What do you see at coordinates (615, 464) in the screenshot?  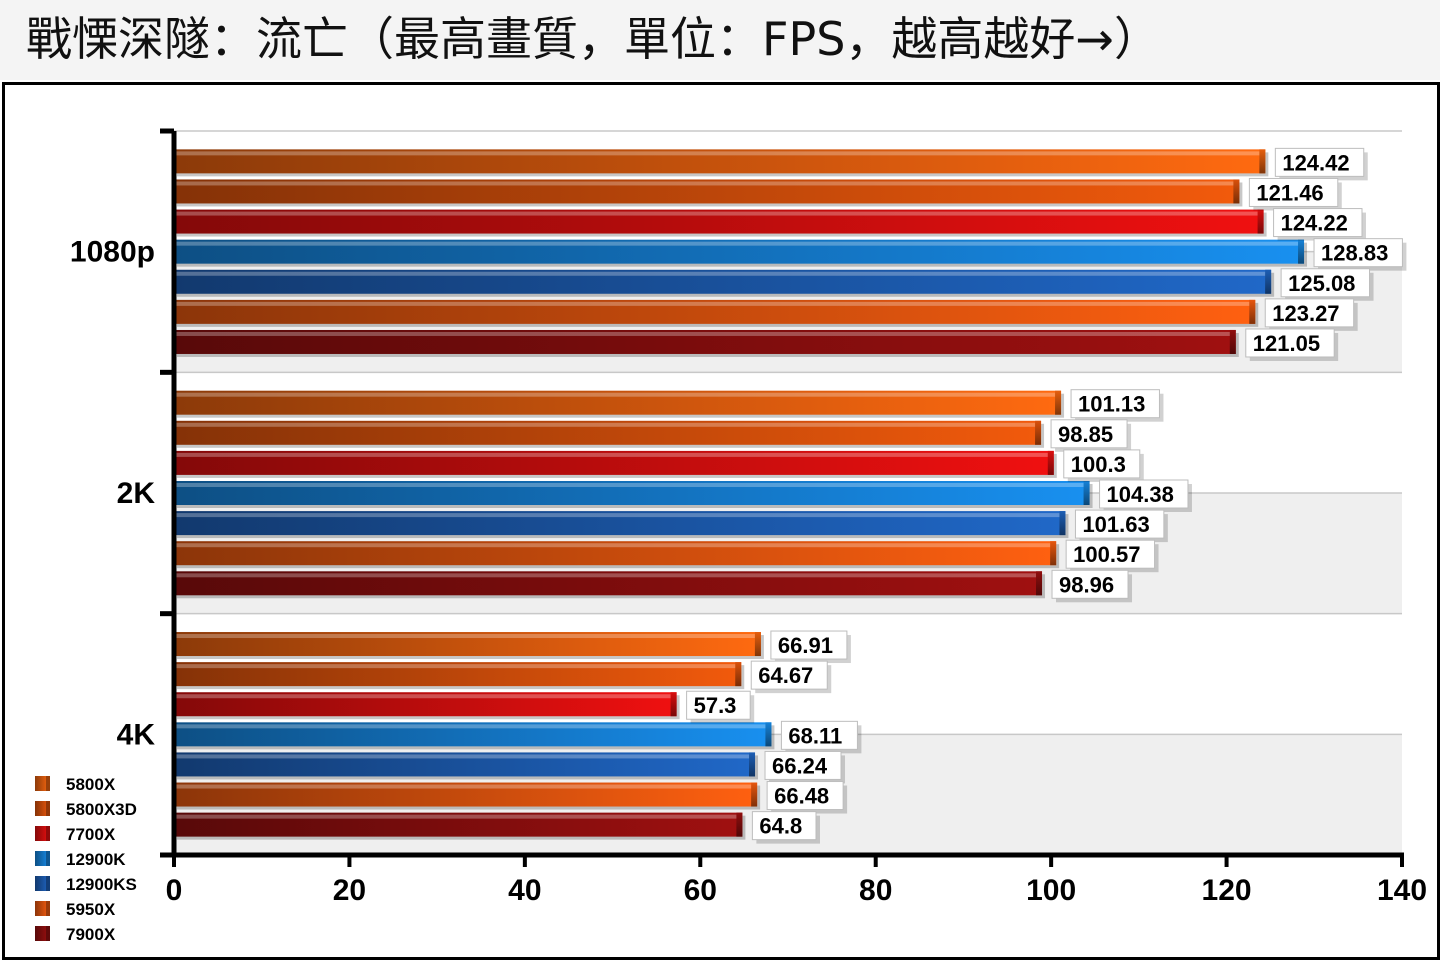 I see `bar-7700X-2K` at bounding box center [615, 464].